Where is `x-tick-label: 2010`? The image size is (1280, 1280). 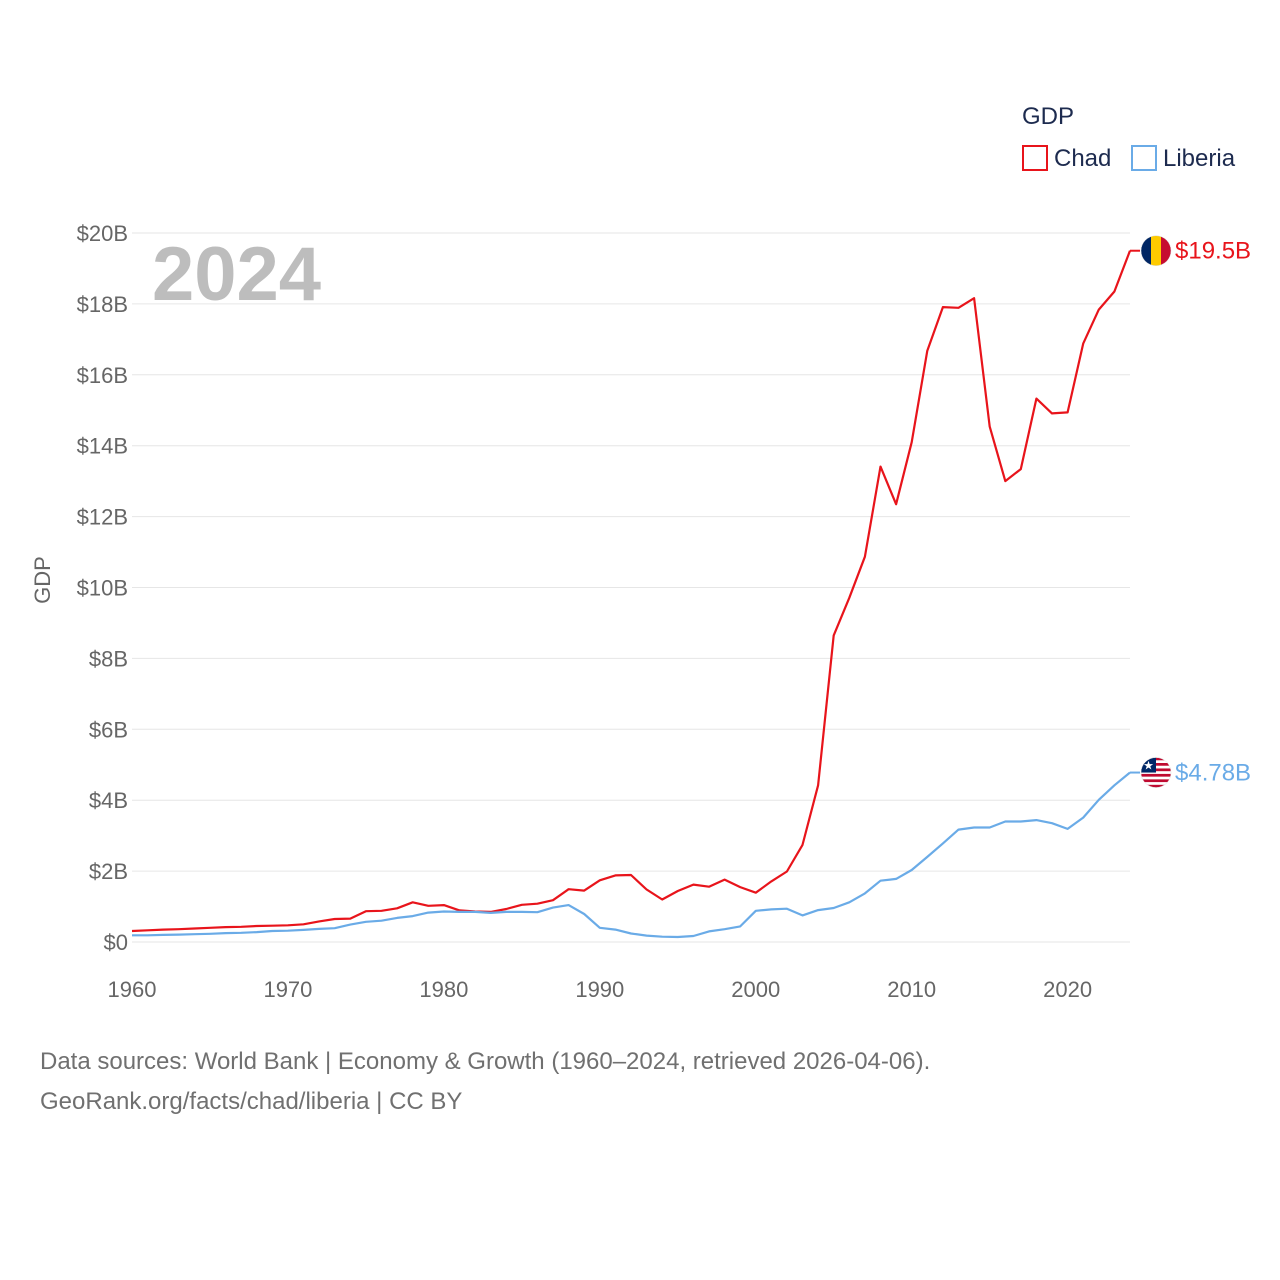
x-tick-label: 2010 is located at coordinates (911, 989).